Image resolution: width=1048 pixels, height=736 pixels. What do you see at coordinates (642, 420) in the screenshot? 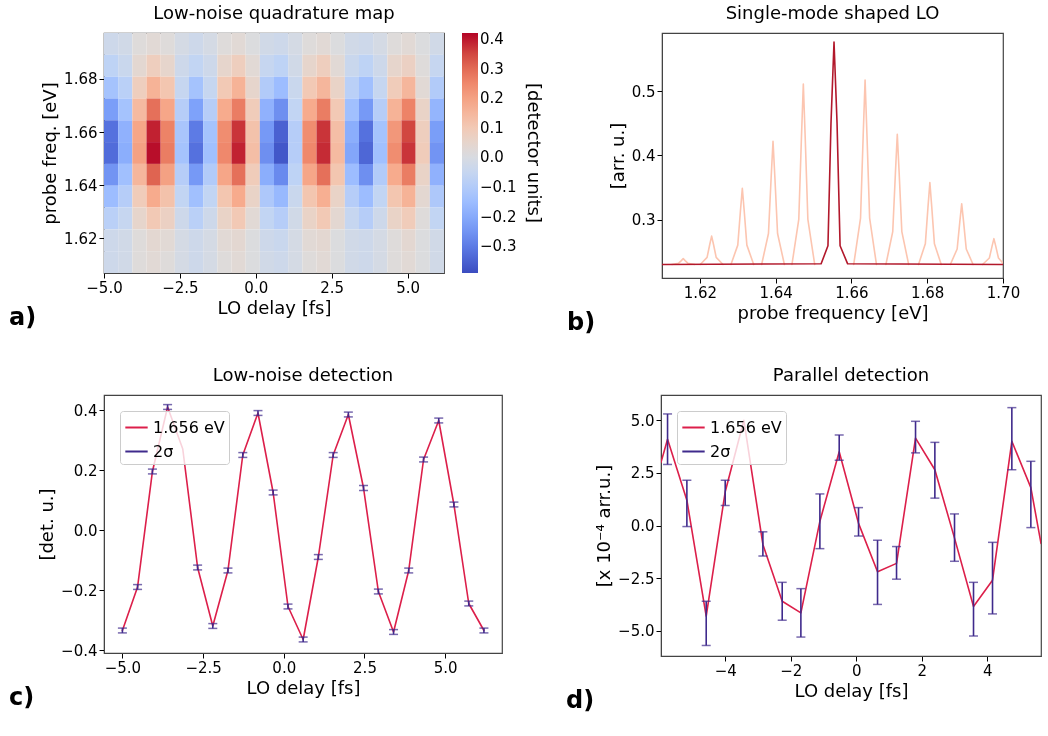
I see `y-tick-label: 5.0` at bounding box center [642, 420].